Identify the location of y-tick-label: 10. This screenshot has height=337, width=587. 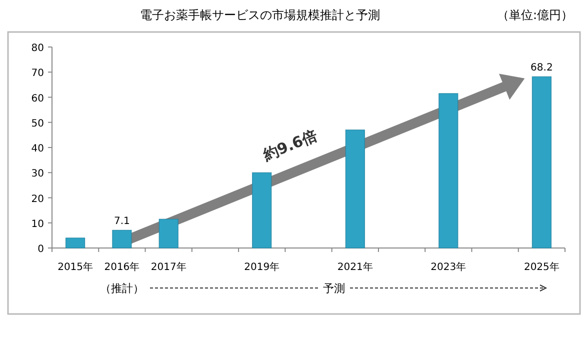
(37, 224).